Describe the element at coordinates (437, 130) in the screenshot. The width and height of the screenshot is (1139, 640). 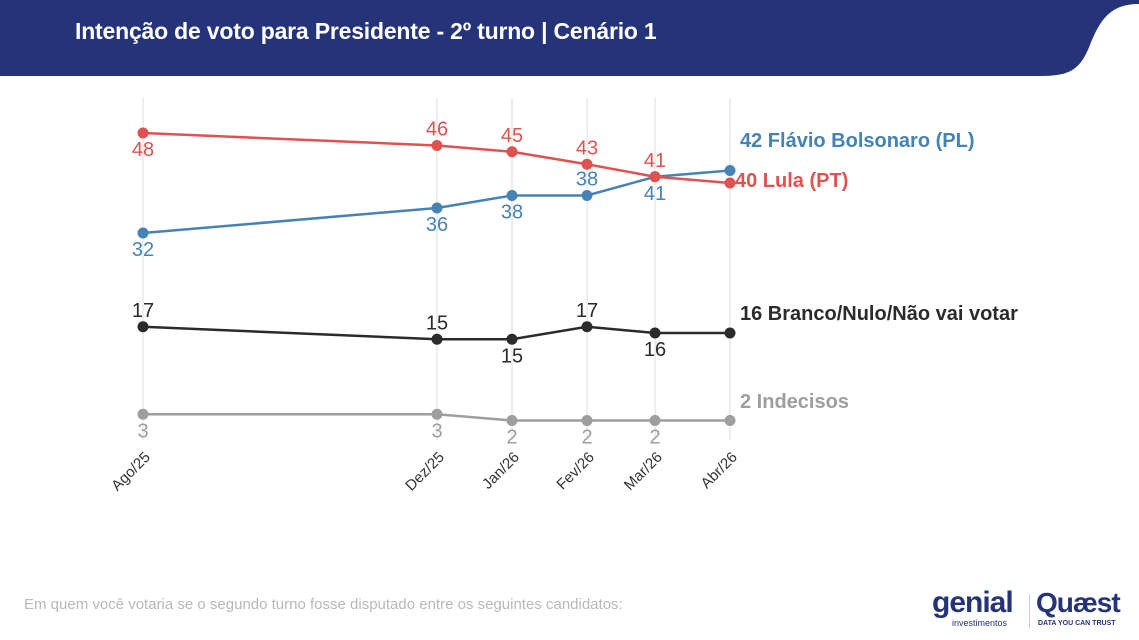
I see `data-label: 46` at that location.